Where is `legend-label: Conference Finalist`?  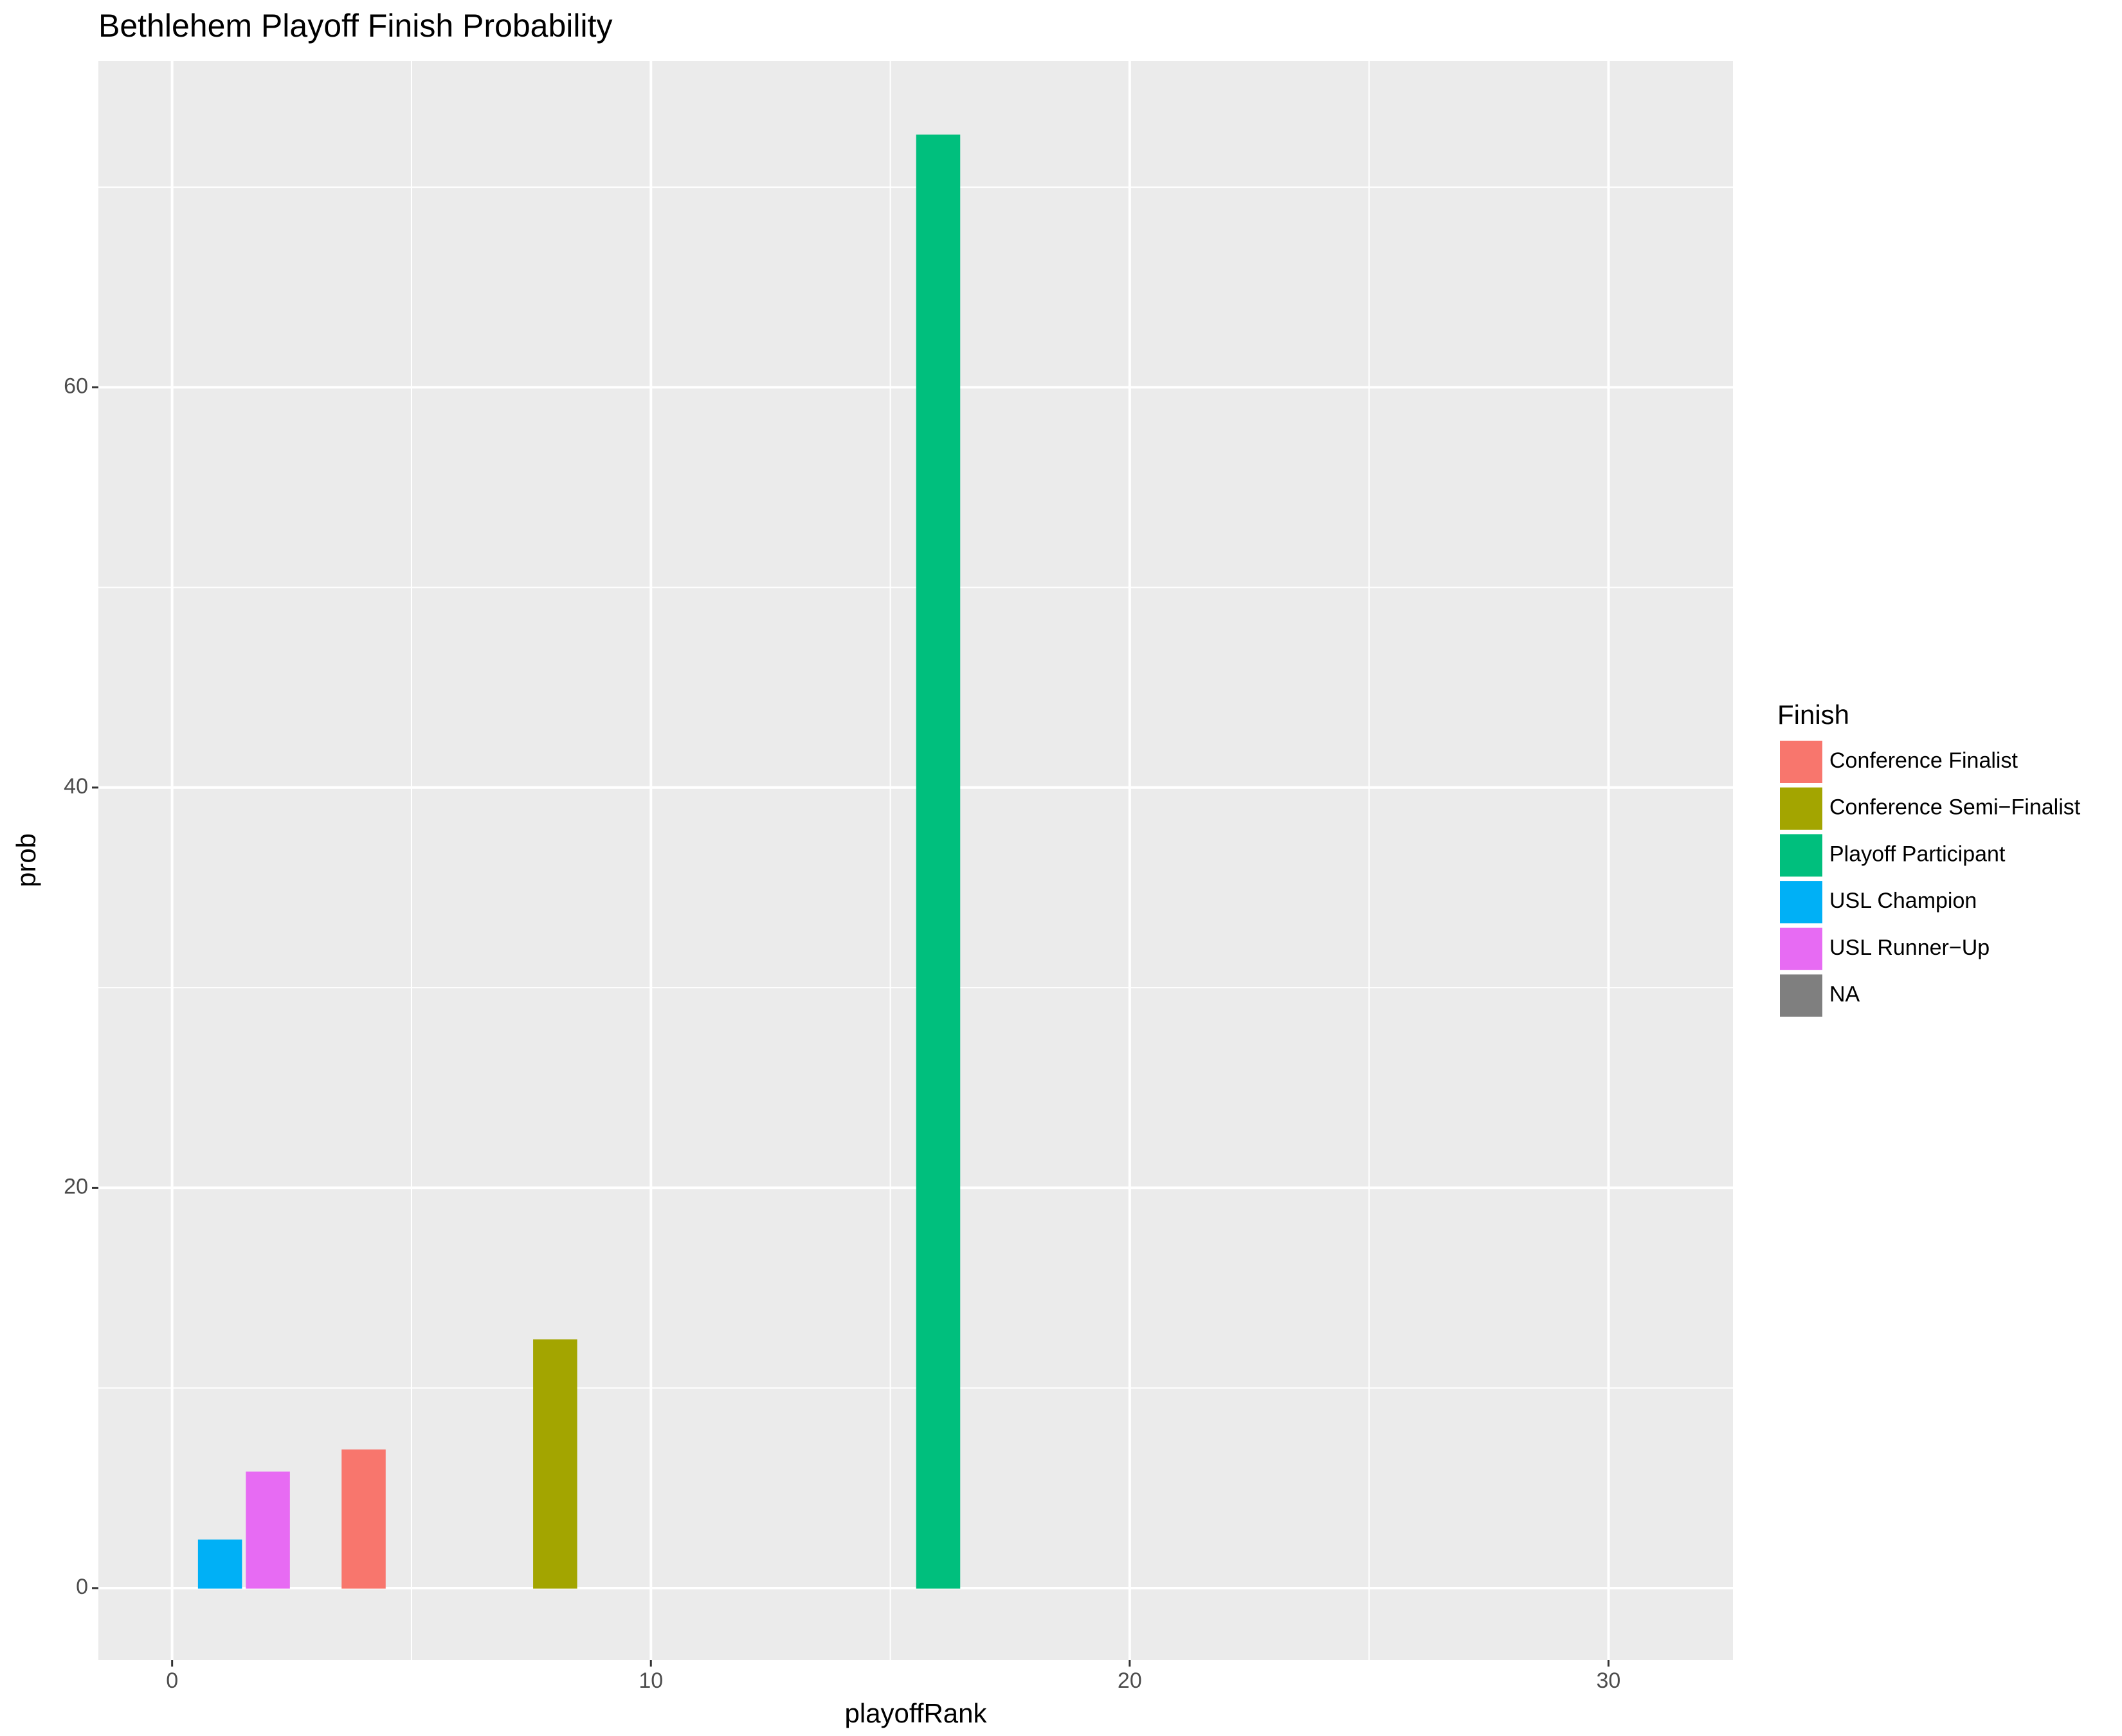
legend-label: Conference Finalist is located at coordinates (1923, 760).